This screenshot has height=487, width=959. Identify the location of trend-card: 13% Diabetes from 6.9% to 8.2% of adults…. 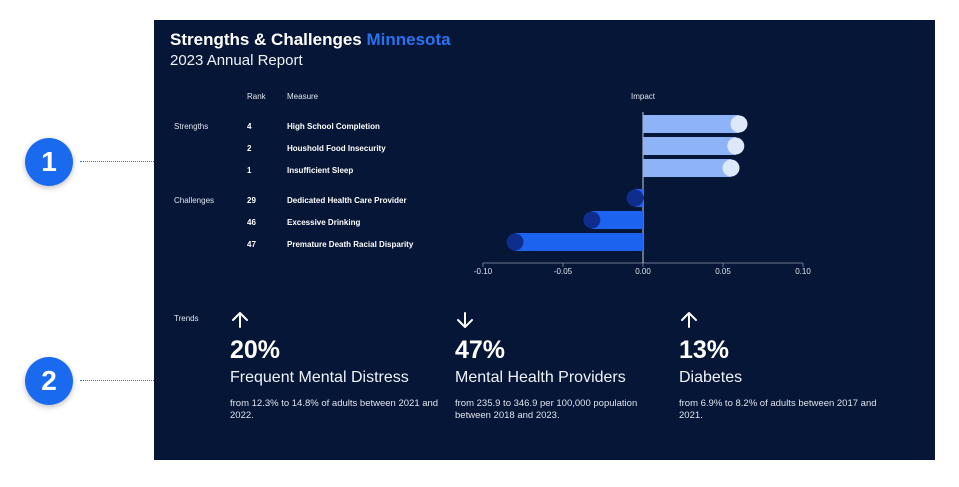
(784, 366).